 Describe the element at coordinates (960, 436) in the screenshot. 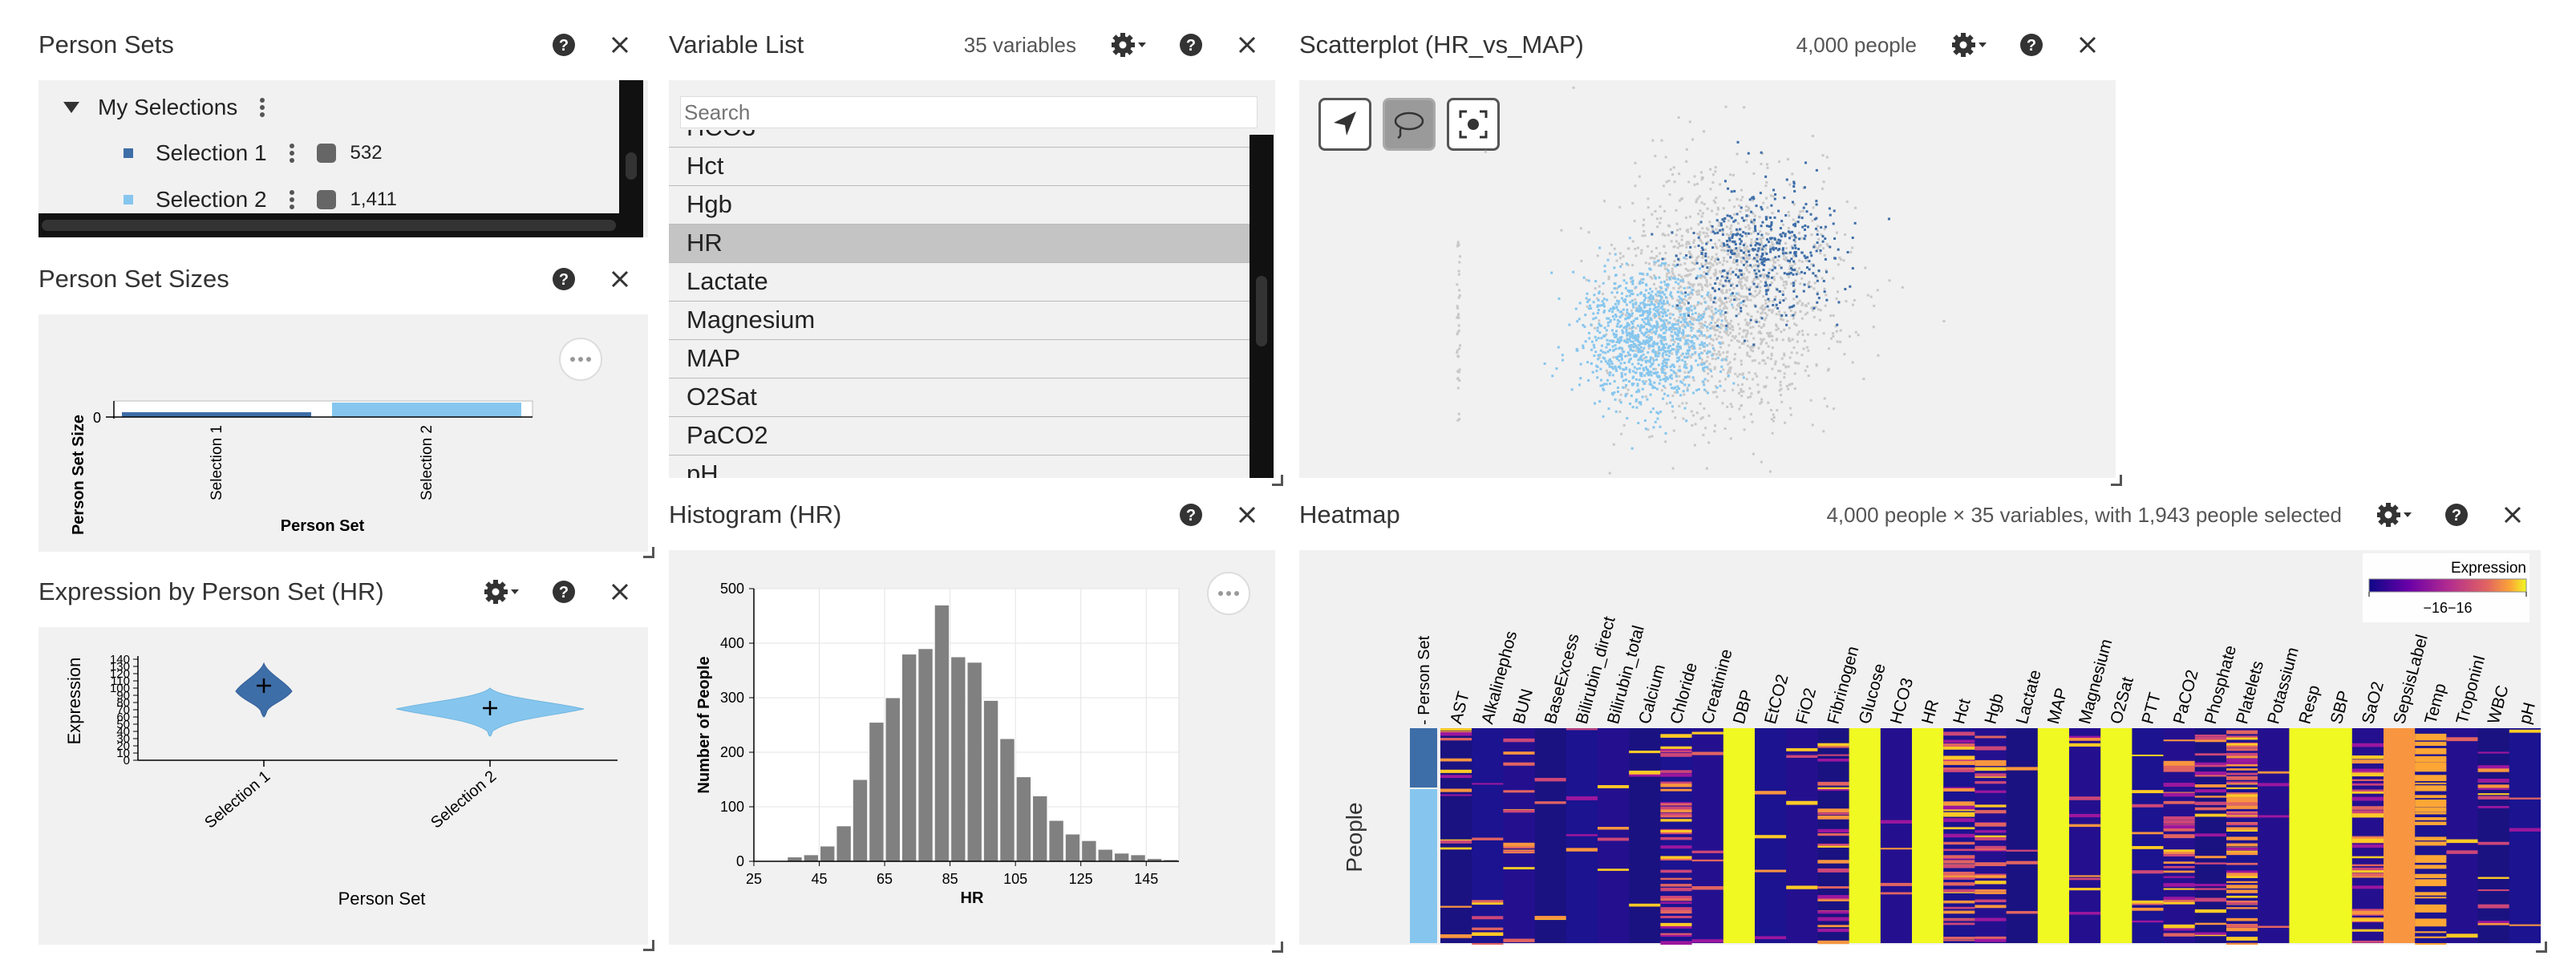

I see `variable-item-paco2: PaCO2` at that location.